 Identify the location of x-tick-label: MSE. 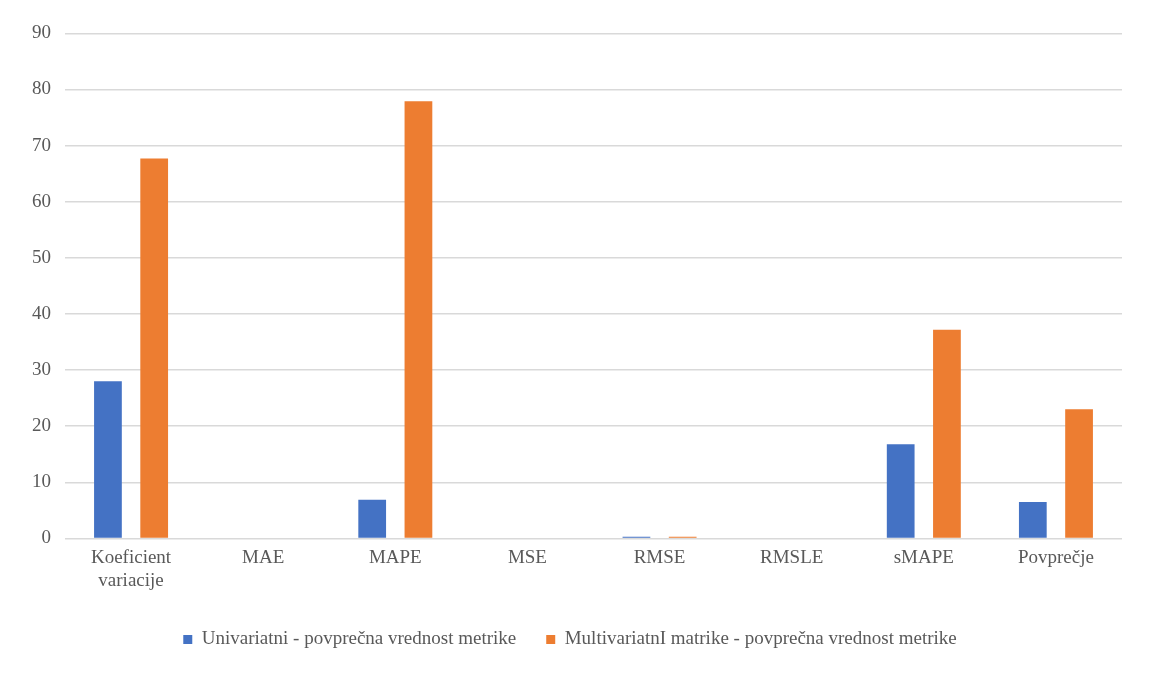
(527, 556).